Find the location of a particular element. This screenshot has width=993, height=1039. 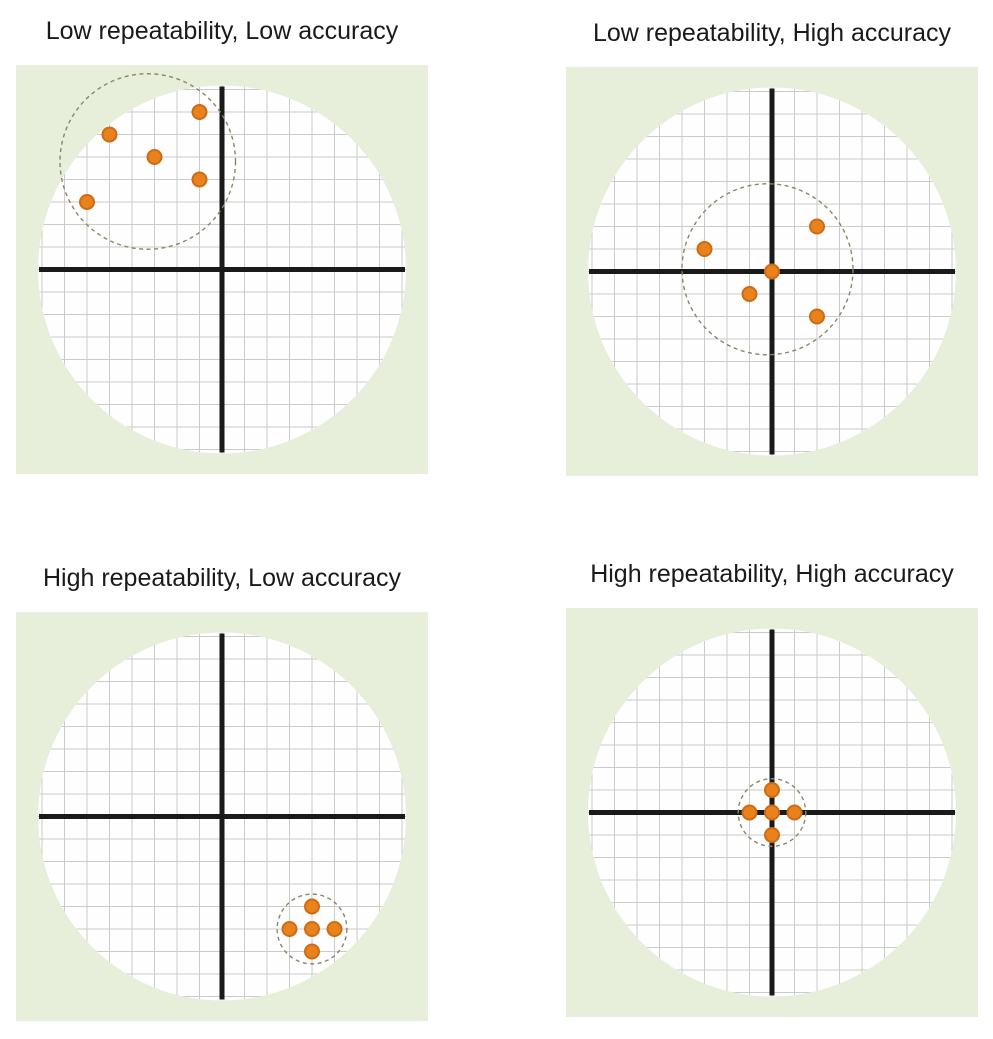

panel-title: Low repeatability, Low accuracy is located at coordinates (222, 31).